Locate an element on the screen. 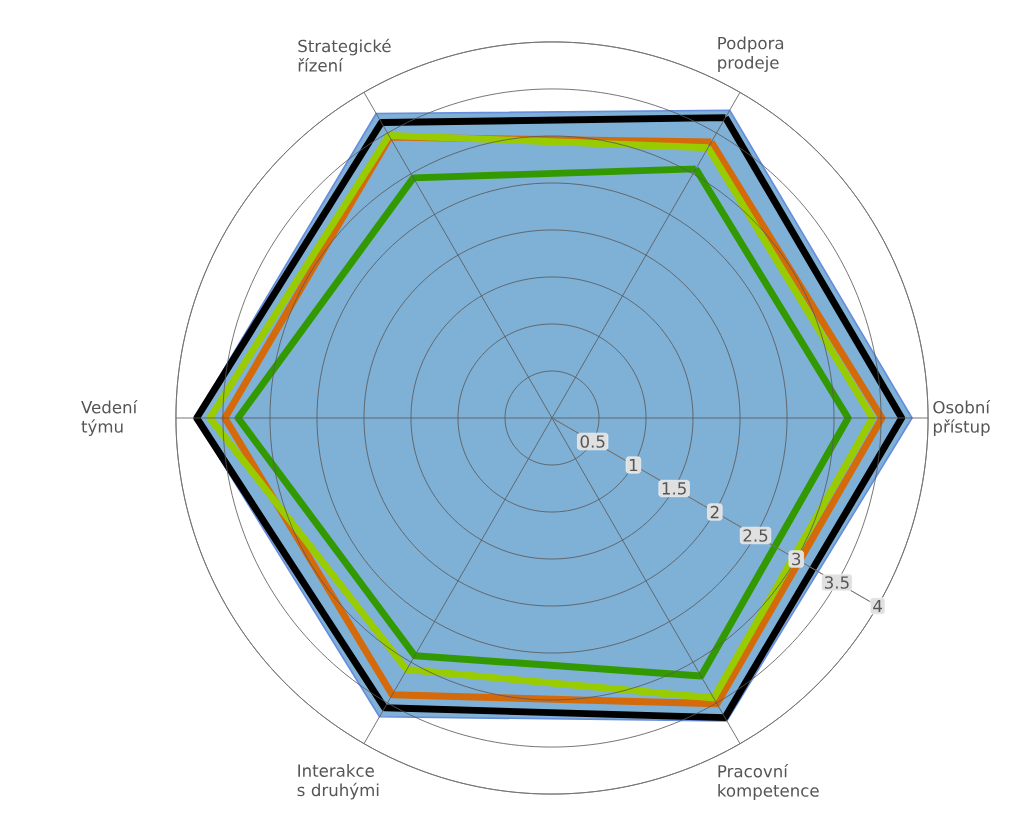  y-tick-label: 2.5 is located at coordinates (755, 535).